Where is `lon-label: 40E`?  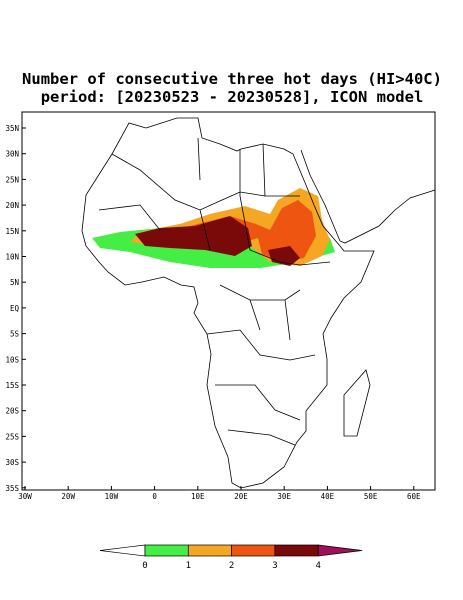 lon-label: 40E is located at coordinates (328, 496).